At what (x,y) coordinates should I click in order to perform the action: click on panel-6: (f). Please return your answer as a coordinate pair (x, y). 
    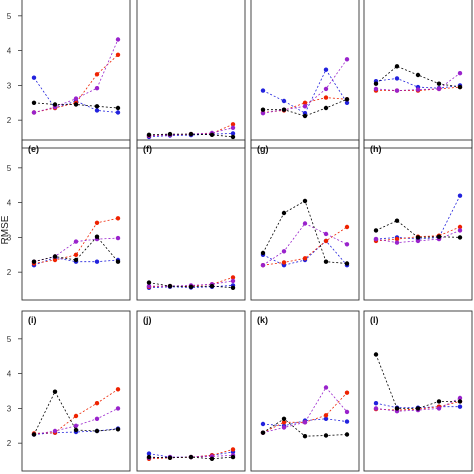
    Looking at the image, I should click on (191, 220).